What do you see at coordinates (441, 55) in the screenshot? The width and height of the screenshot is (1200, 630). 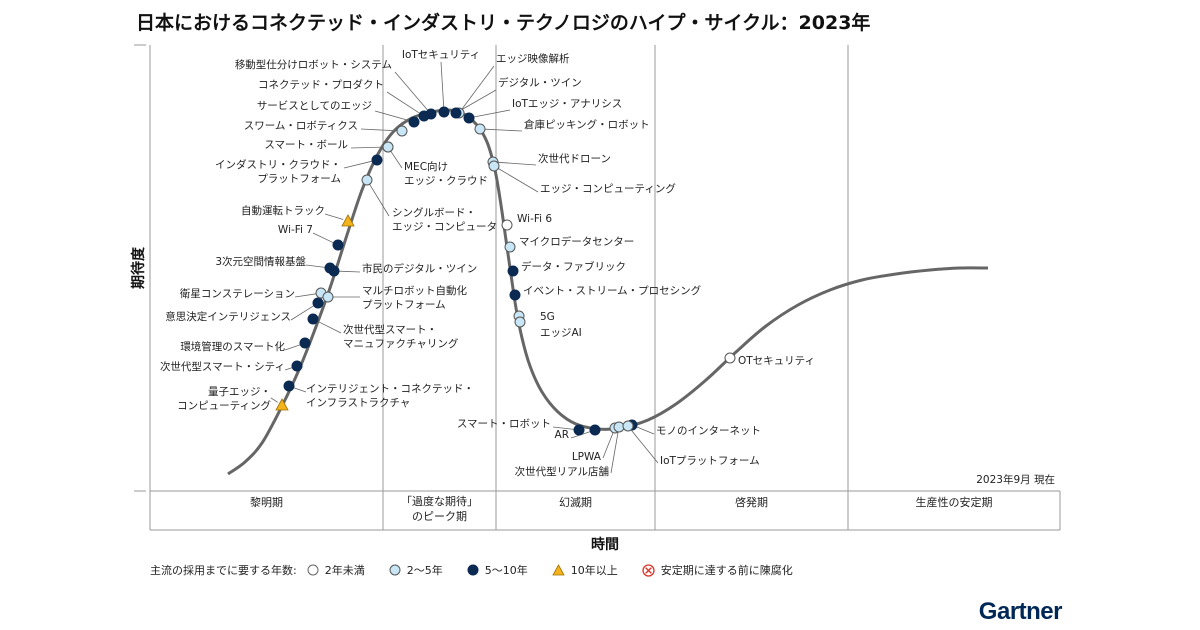 I see `tech-label: IoTセキュリティ` at bounding box center [441, 55].